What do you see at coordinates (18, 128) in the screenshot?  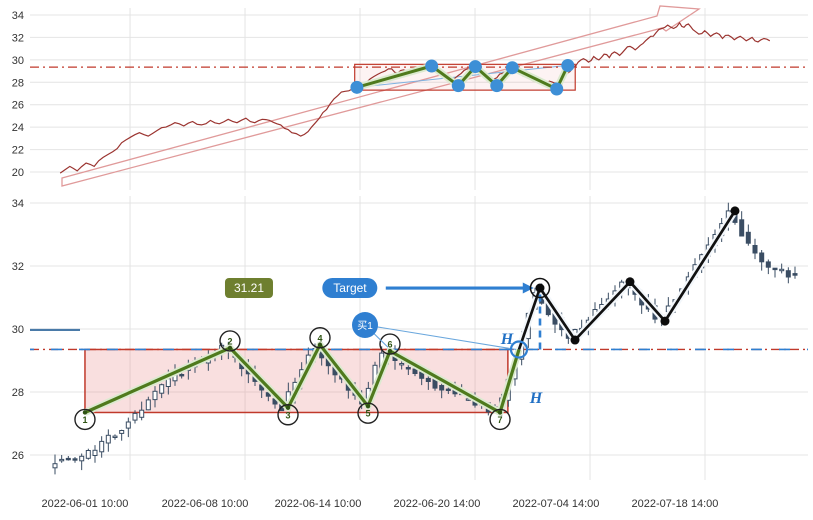 I see `y-tick-label: 24` at bounding box center [18, 128].